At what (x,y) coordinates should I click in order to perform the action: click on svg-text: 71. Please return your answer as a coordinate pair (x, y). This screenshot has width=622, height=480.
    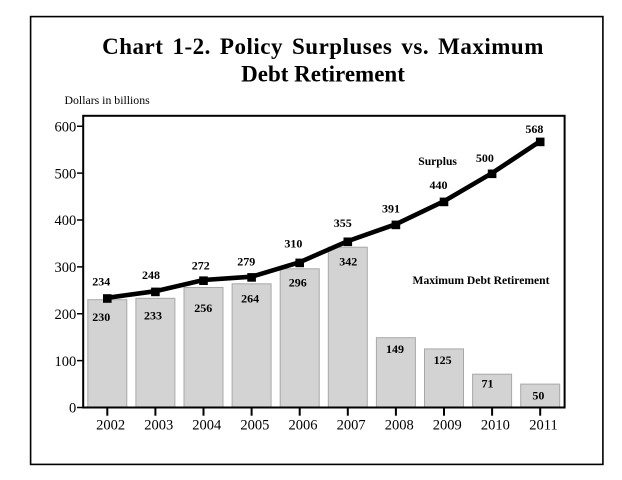
    Looking at the image, I should click on (488, 383).